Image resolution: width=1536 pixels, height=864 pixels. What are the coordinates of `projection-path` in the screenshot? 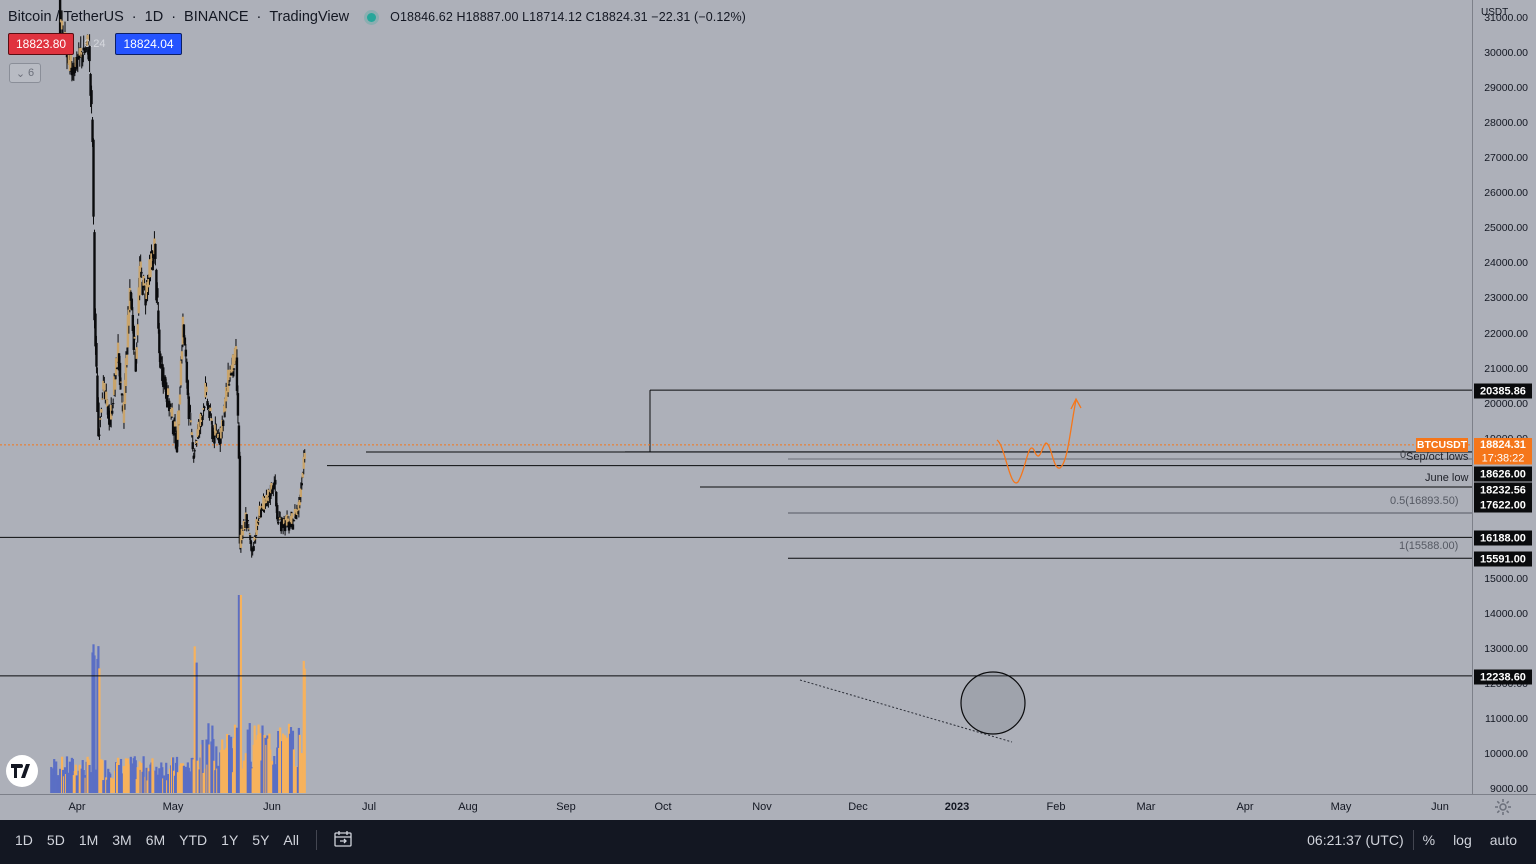 It's located at (1036, 441).